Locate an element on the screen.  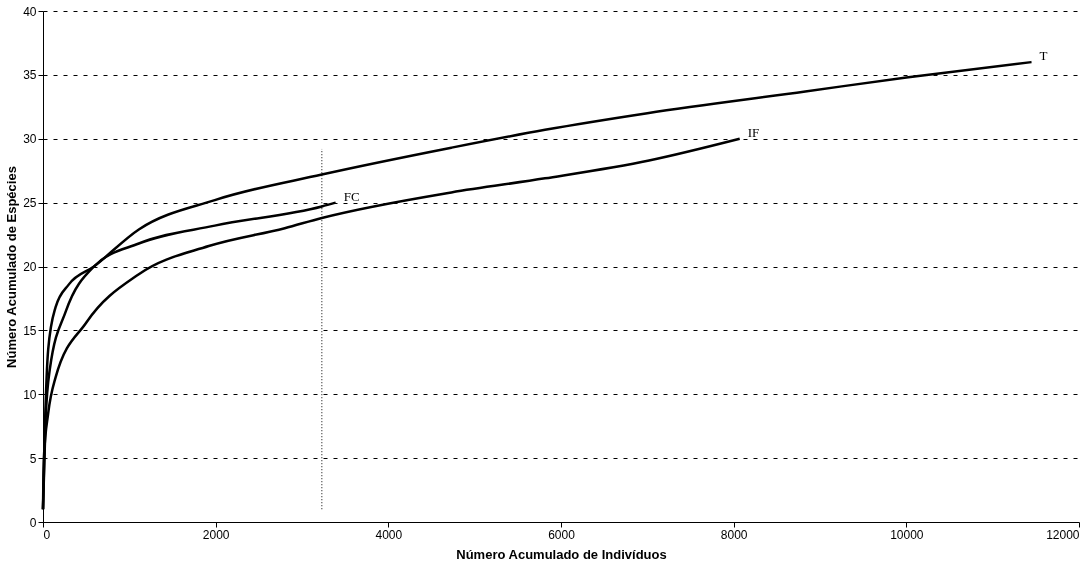
x-tick-label: 6000 is located at coordinates (562, 534).